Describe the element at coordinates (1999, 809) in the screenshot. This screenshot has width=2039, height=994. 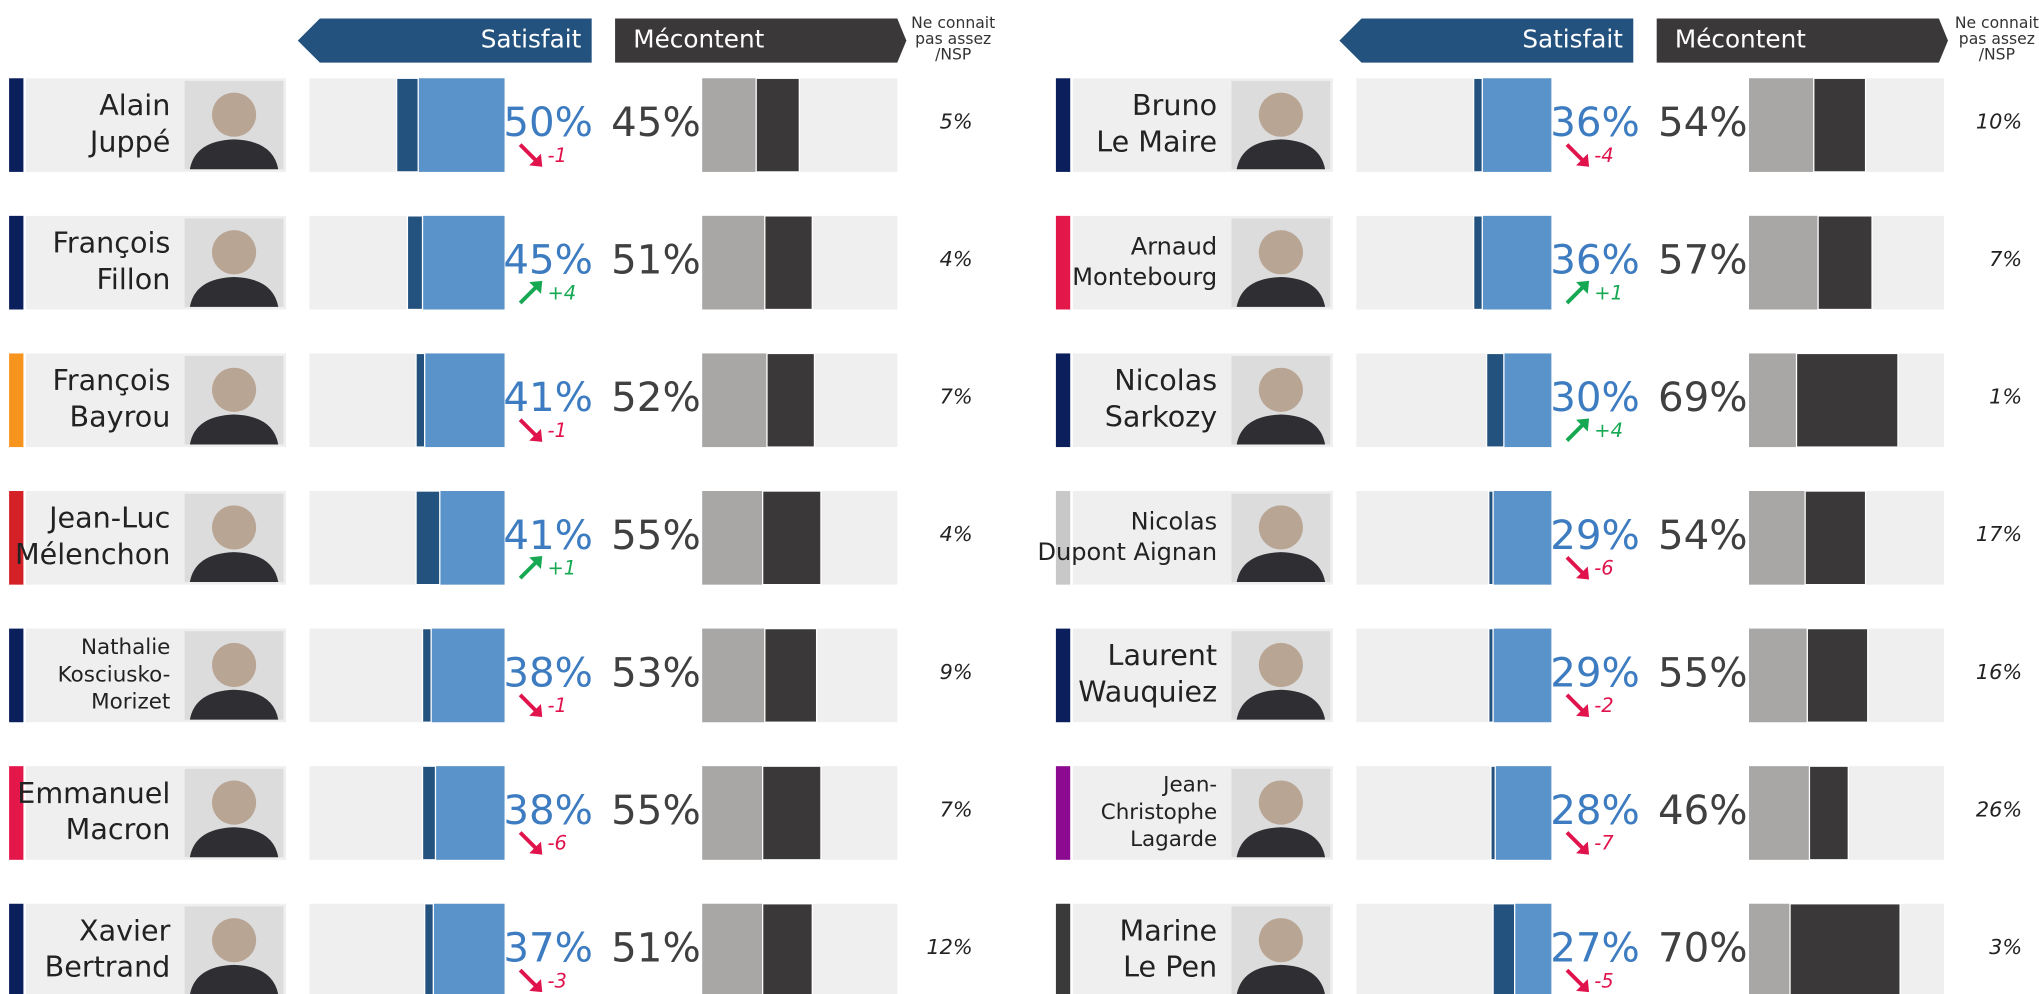
I see `nsp-label: 26%` at that location.